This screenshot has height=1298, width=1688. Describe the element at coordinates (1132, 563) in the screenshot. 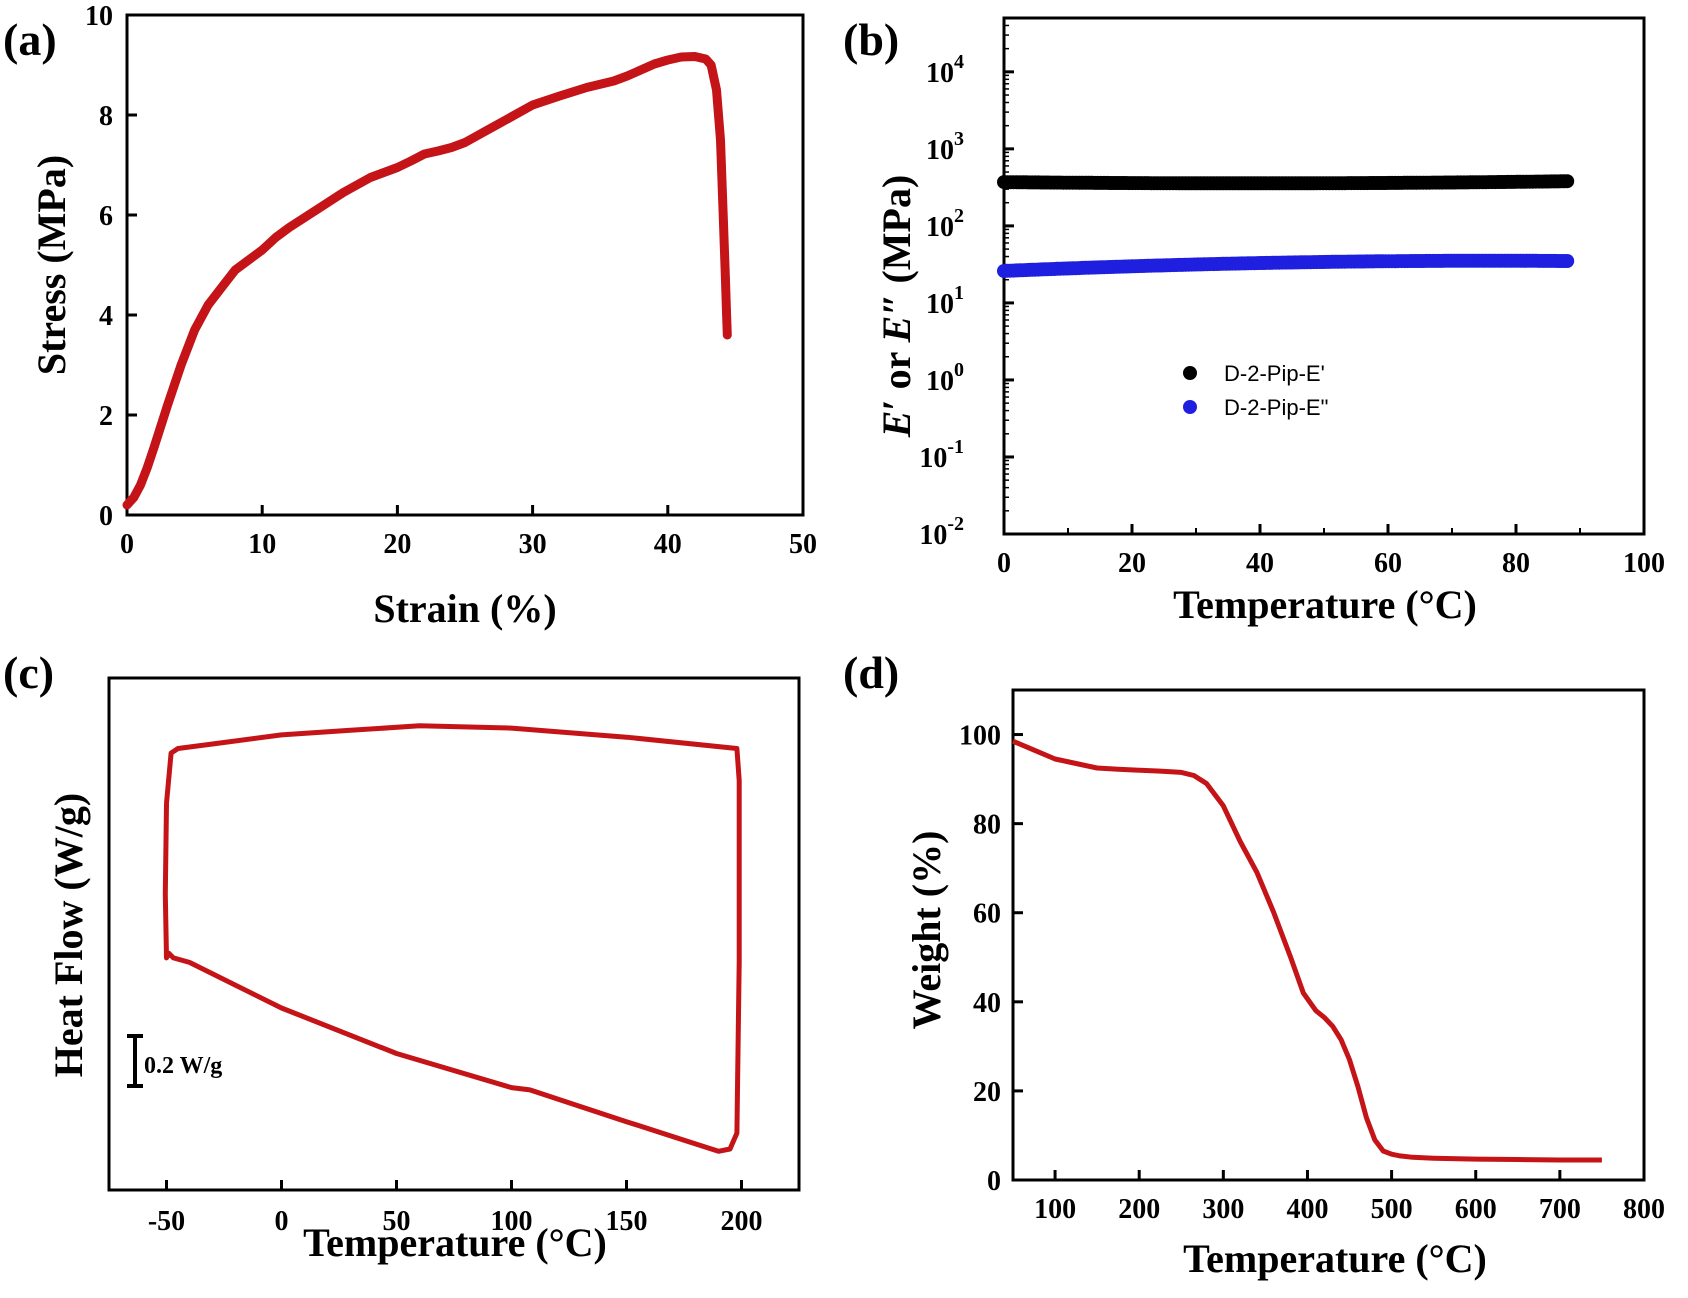

I see `panel-b-x-tick-label: 20` at that location.